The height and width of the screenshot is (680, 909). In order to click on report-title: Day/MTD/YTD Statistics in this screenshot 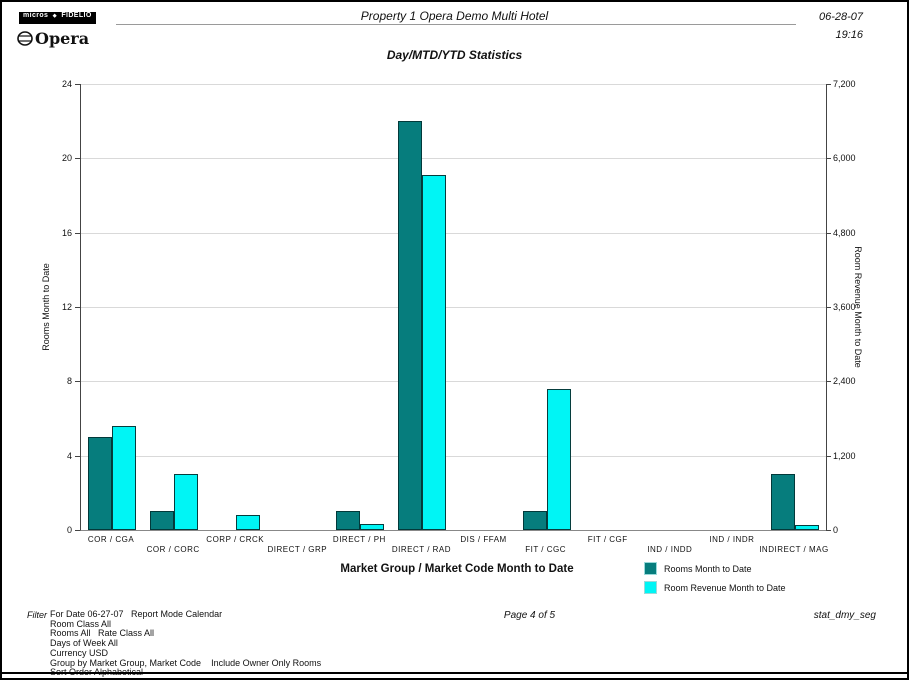, I will do `click(454, 55)`.